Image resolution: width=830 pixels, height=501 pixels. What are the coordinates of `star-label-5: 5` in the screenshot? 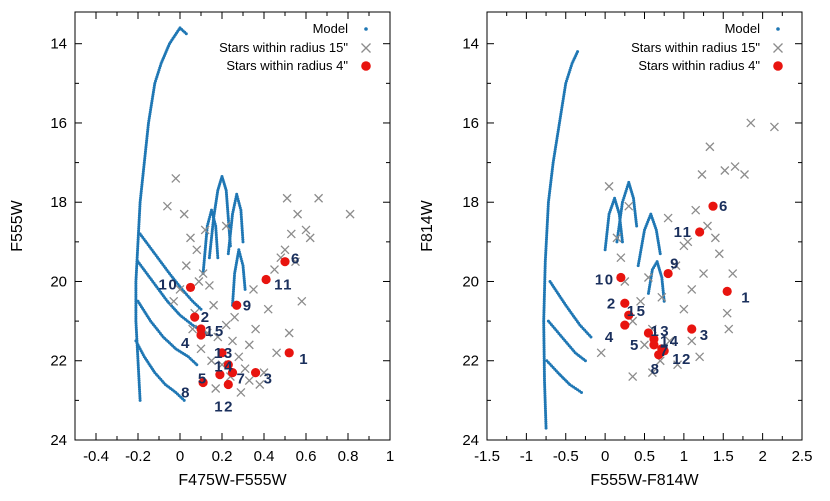 It's located at (203, 379).